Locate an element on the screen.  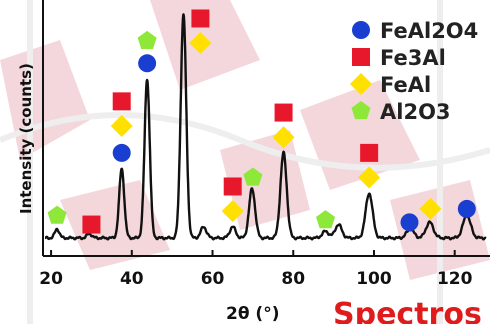
x-tick-label: 100 is located at coordinates (374, 279).